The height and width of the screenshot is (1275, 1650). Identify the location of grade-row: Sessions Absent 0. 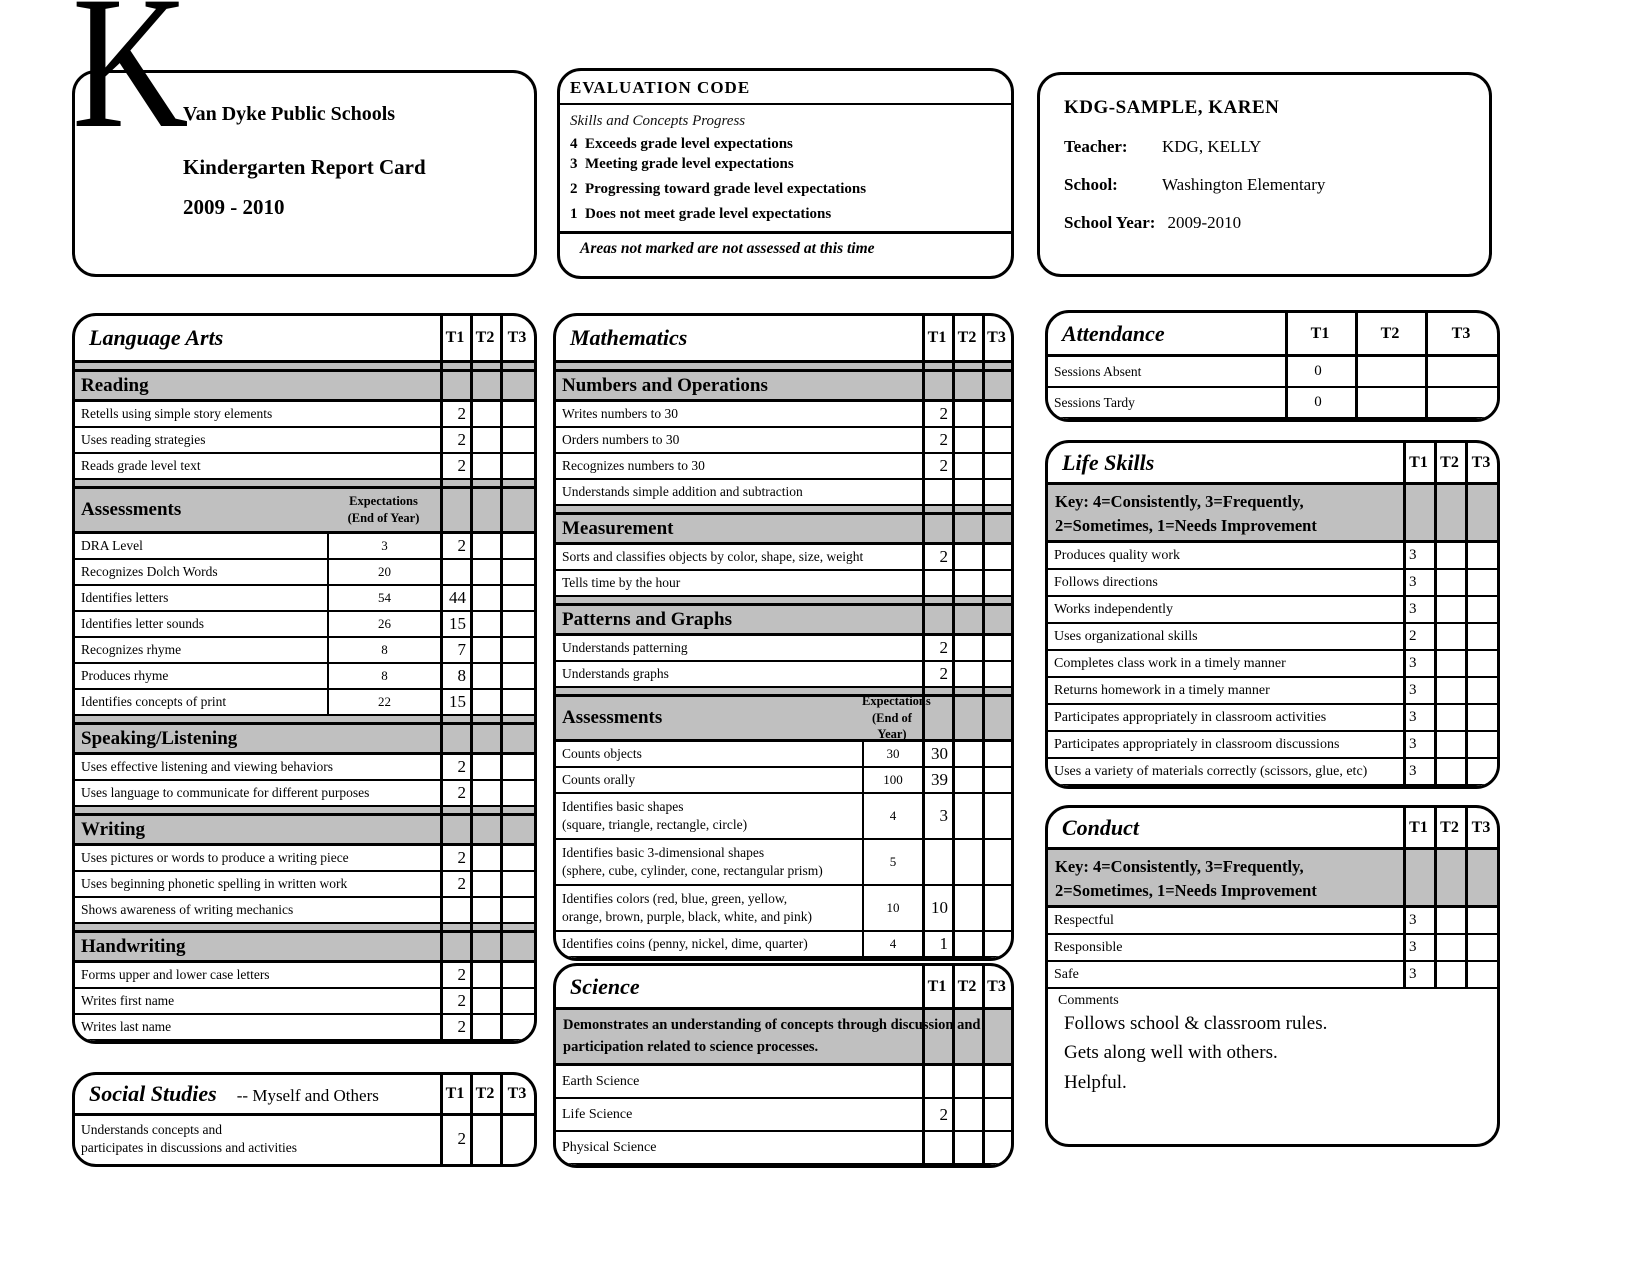
(1272, 372).